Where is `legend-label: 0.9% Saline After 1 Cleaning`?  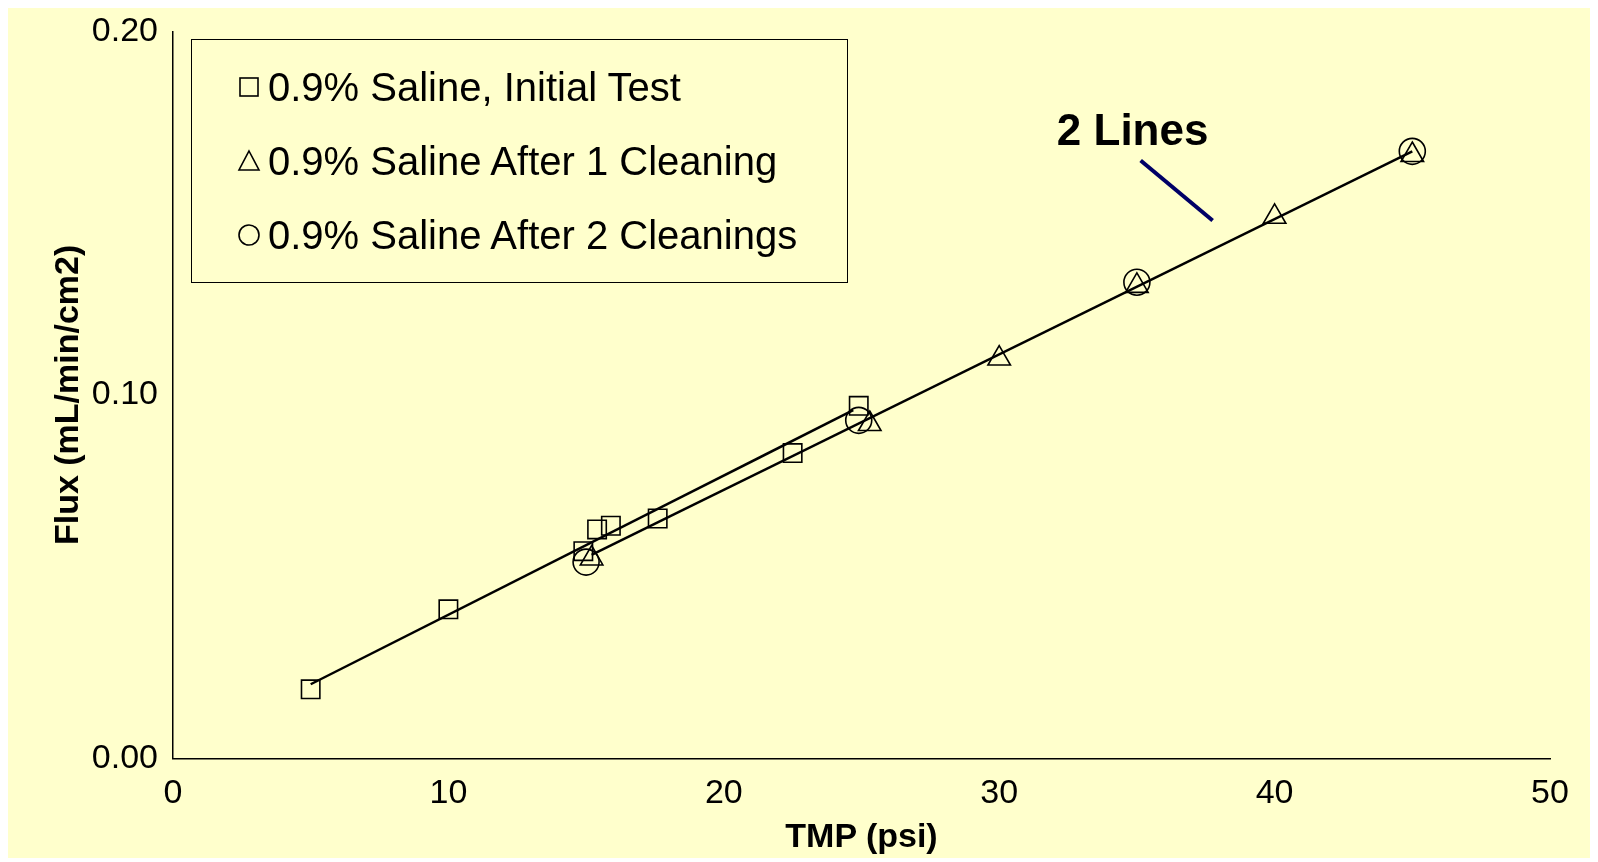 legend-label: 0.9% Saline After 1 Cleaning is located at coordinates (522, 162).